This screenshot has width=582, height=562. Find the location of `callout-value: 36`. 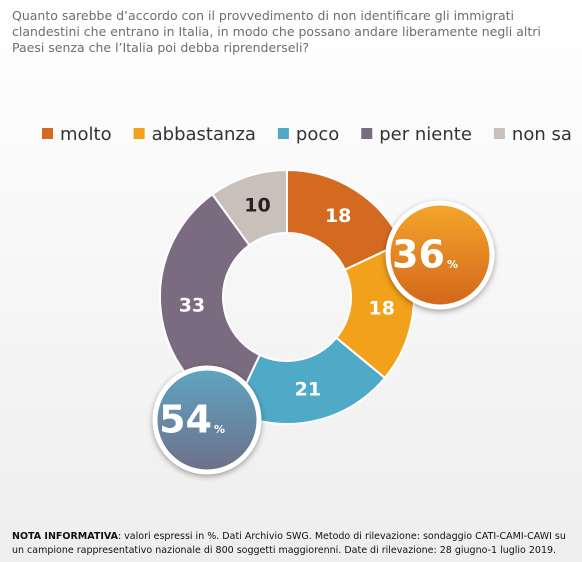

callout-value: 36 is located at coordinates (418, 255).